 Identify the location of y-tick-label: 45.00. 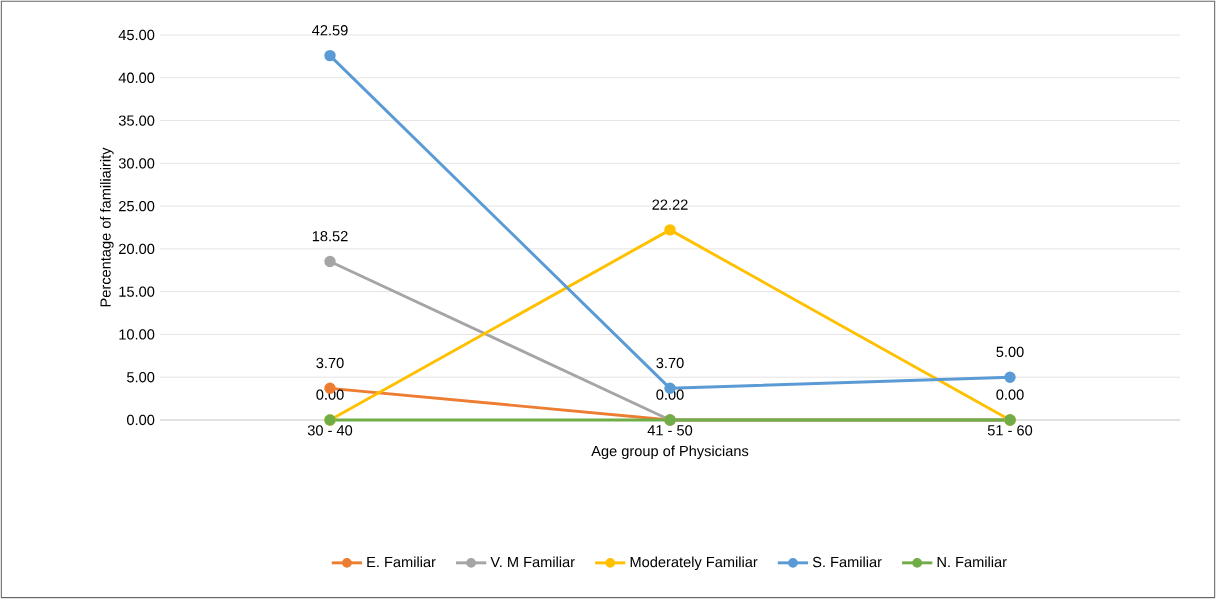
(136, 35).